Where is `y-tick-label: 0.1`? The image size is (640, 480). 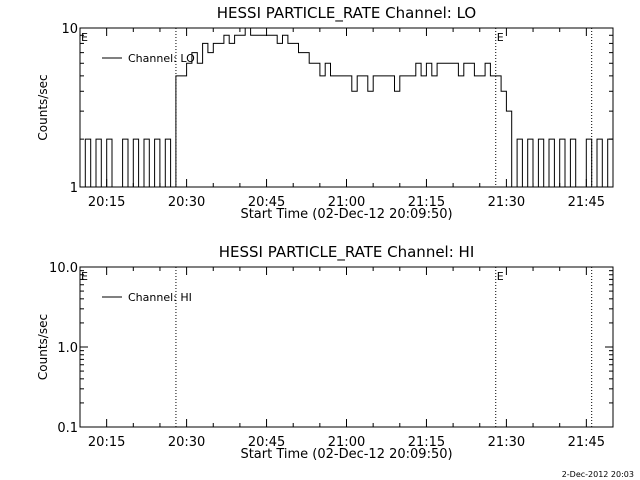
y-tick-label: 0.1 is located at coordinates (67, 428).